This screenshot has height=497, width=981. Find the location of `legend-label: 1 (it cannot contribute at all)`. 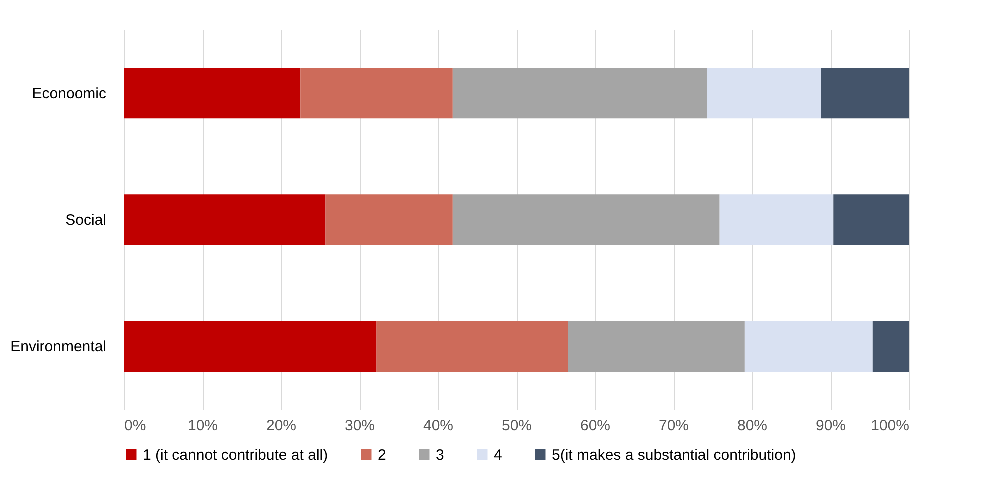

legend-label: 1 (it cannot contribute at all) is located at coordinates (235, 455).